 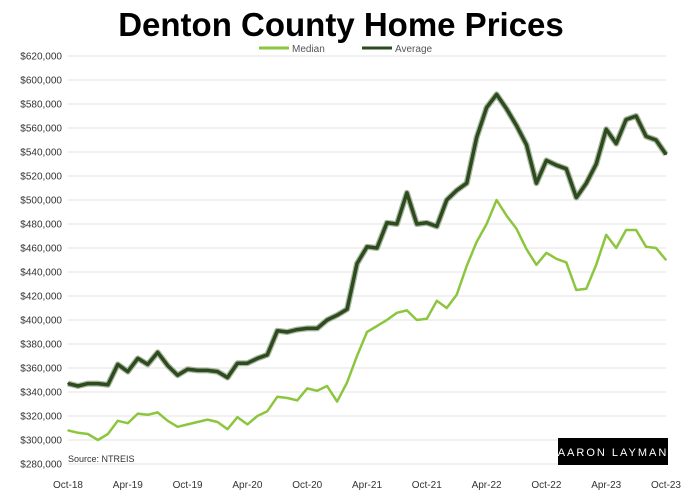 What do you see at coordinates (41, 249) in the screenshot?
I see `y-tick-label: $460,000` at bounding box center [41, 249].